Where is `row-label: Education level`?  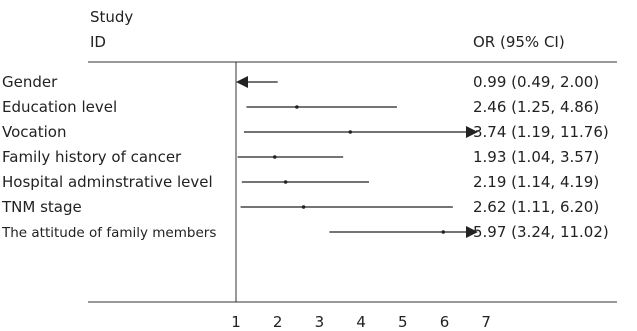 row-label: Education level is located at coordinates (59, 107).